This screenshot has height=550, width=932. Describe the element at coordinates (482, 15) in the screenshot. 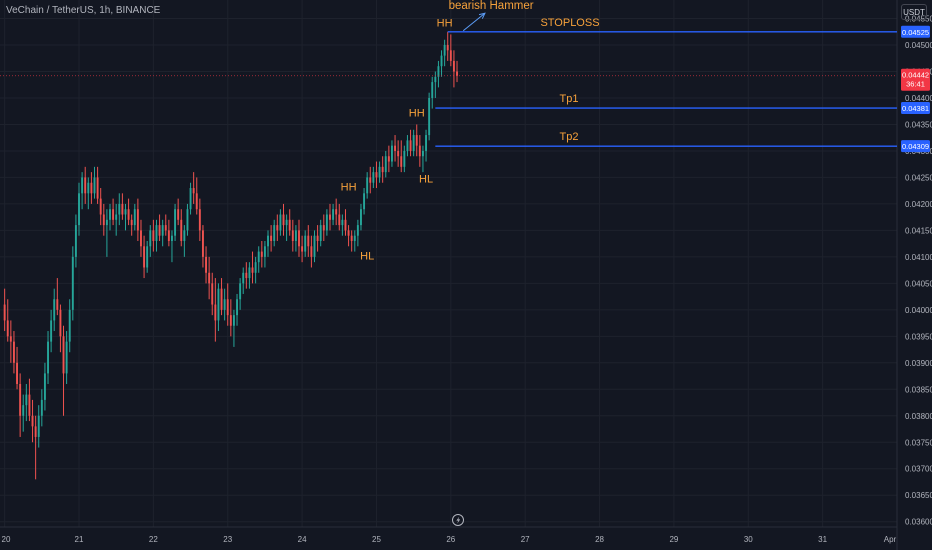

I see `arrow-head` at that location.